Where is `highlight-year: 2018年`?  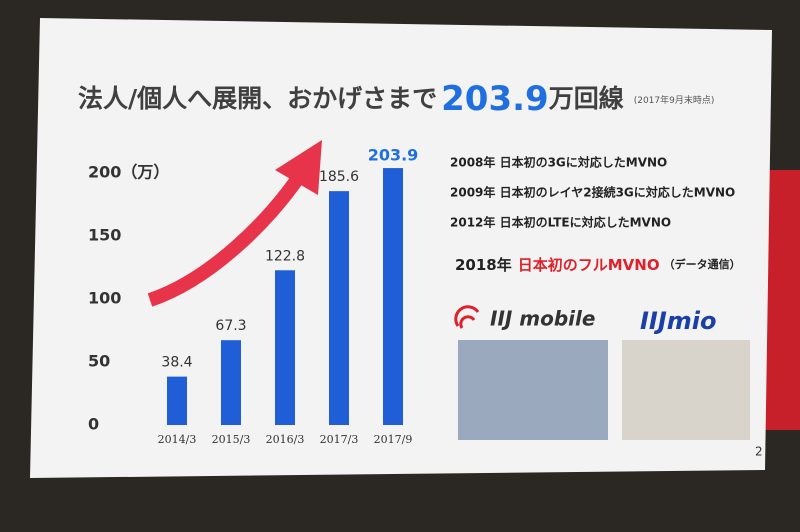 highlight-year: 2018年 is located at coordinates (483, 265).